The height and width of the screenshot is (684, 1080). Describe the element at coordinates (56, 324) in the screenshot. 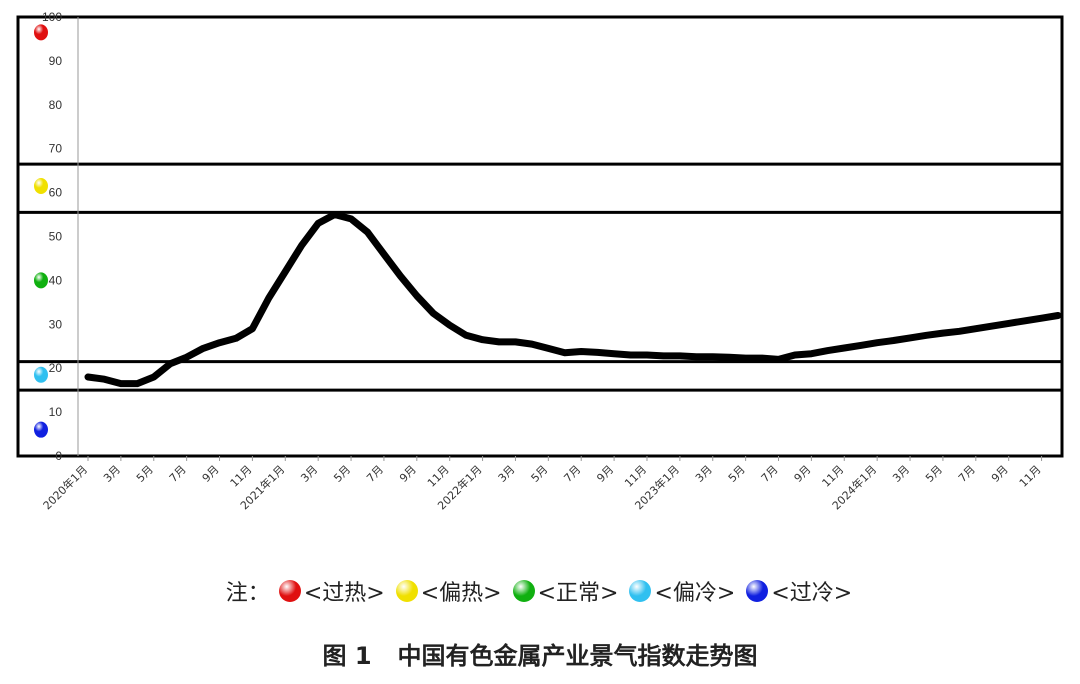

I see `y-tick-label: 30` at that location.